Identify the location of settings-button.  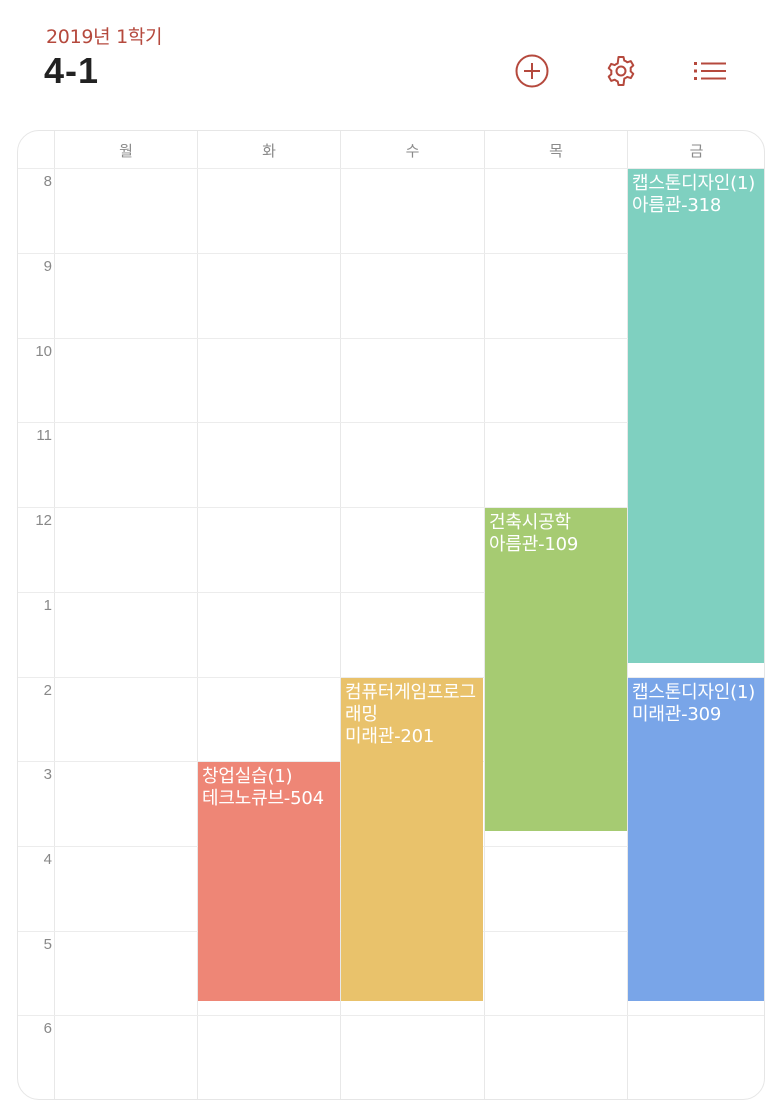
(621, 71).